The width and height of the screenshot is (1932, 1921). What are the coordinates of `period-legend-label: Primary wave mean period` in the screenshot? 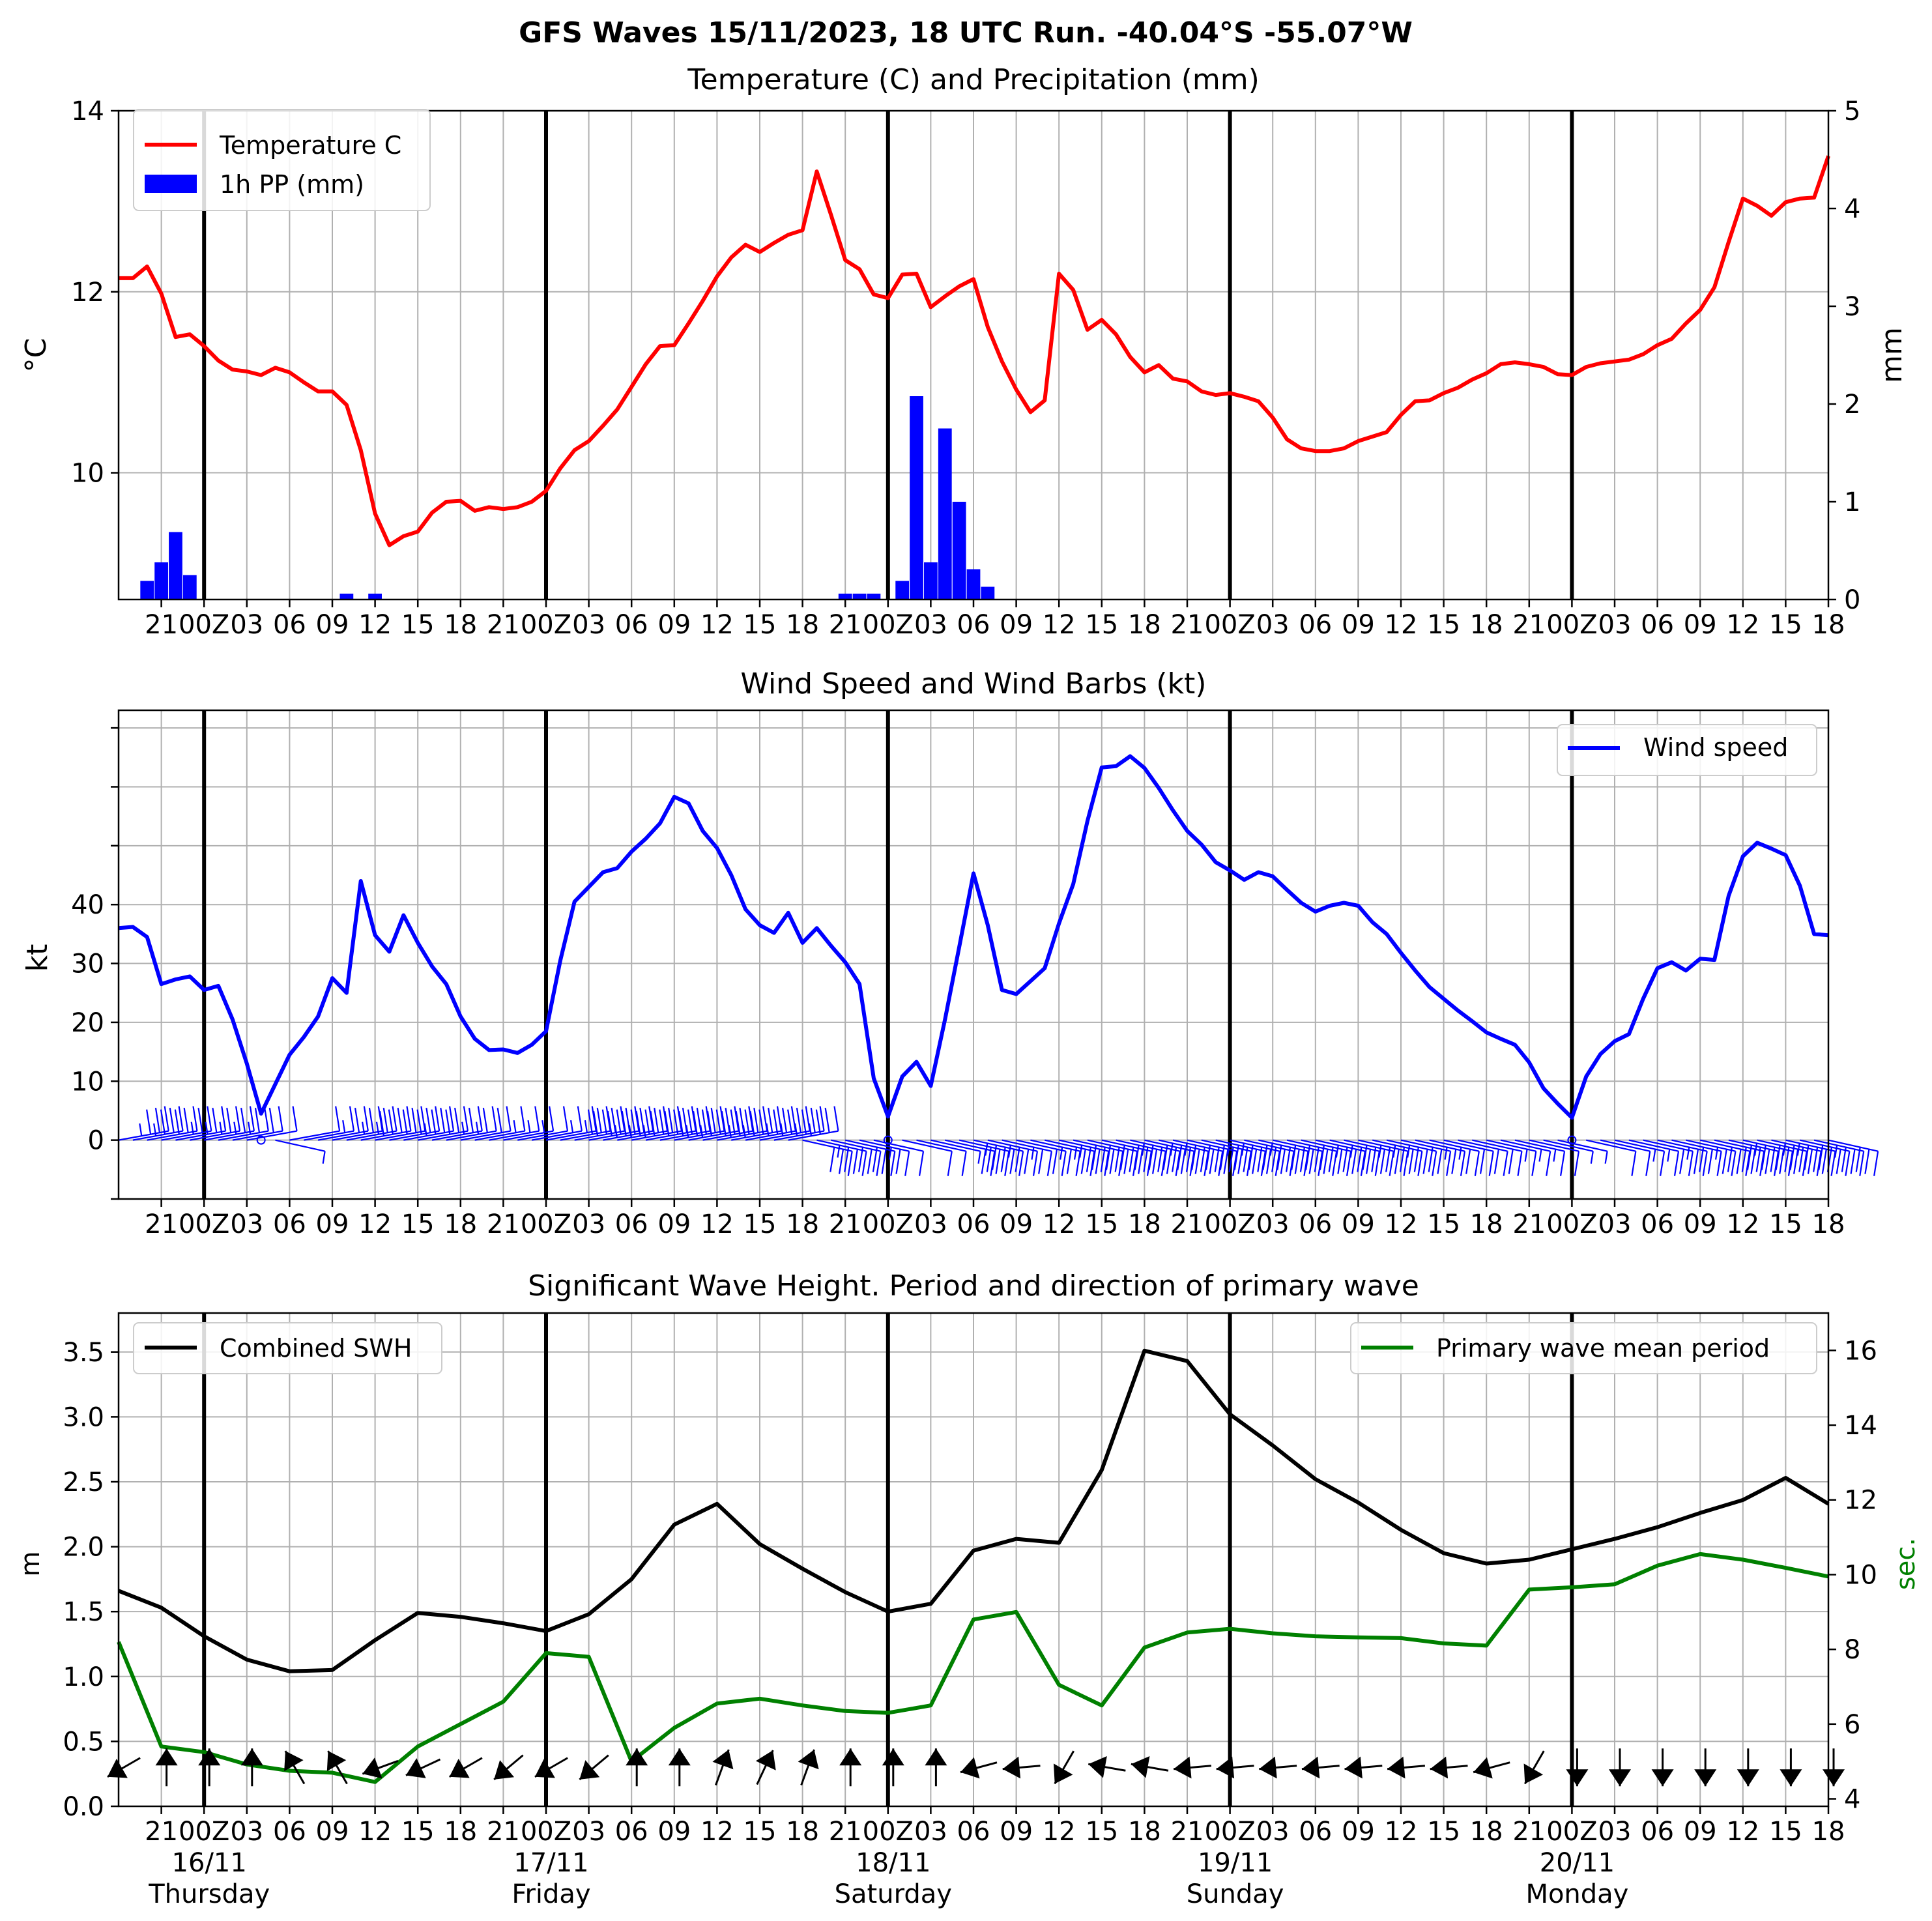 It's located at (1603, 1348).